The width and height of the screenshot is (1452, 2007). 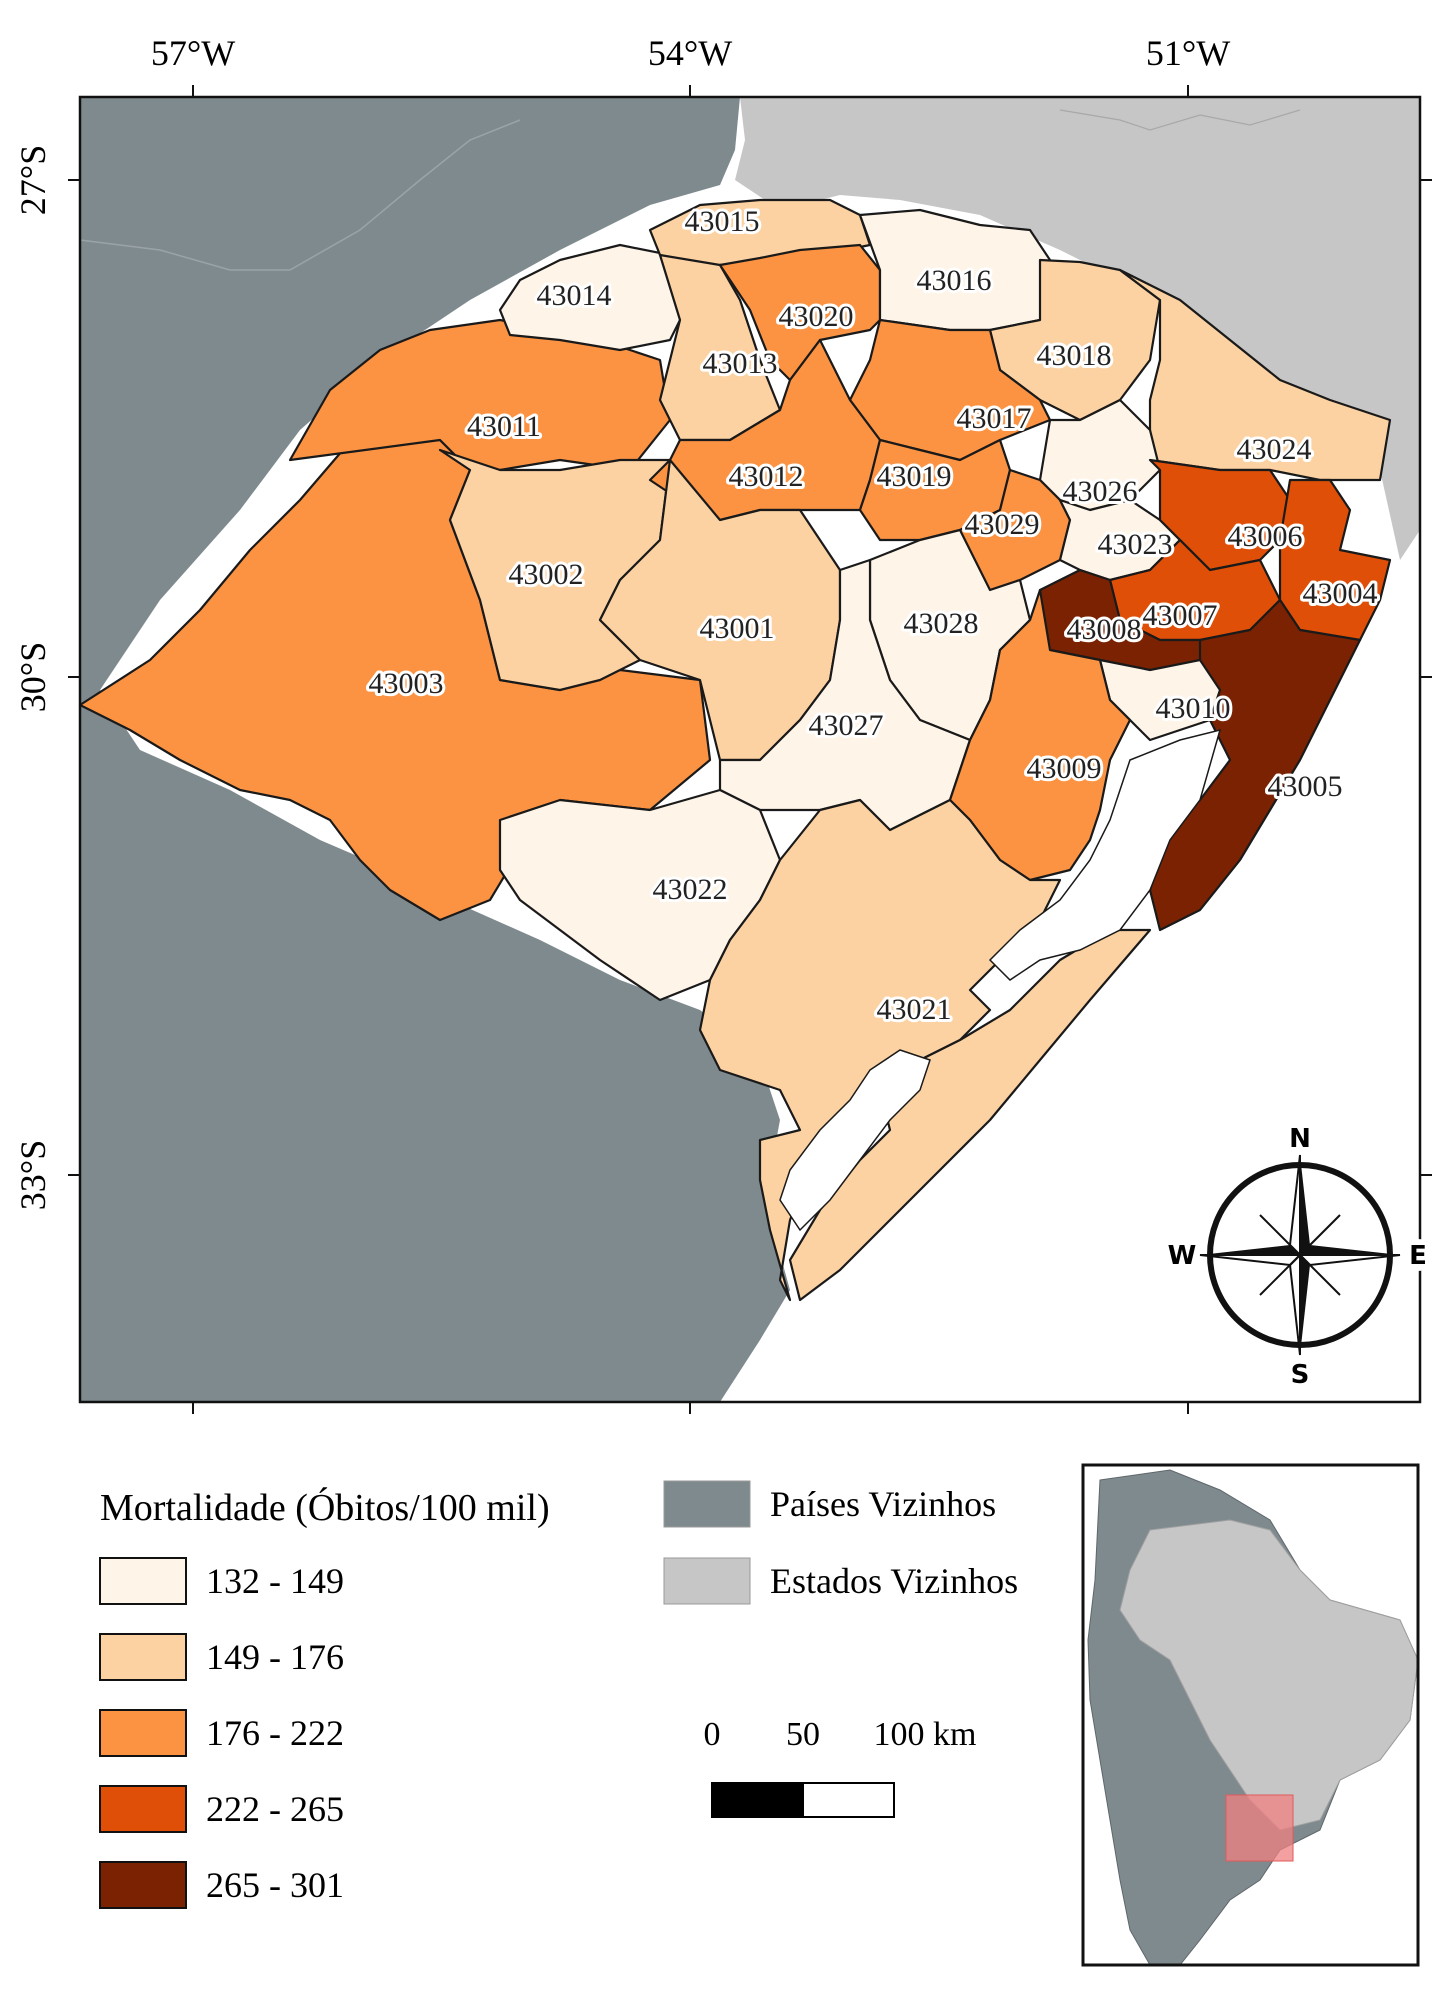 What do you see at coordinates (275, 1733) in the screenshot?
I see `legend-class-label: 176 - 222` at bounding box center [275, 1733].